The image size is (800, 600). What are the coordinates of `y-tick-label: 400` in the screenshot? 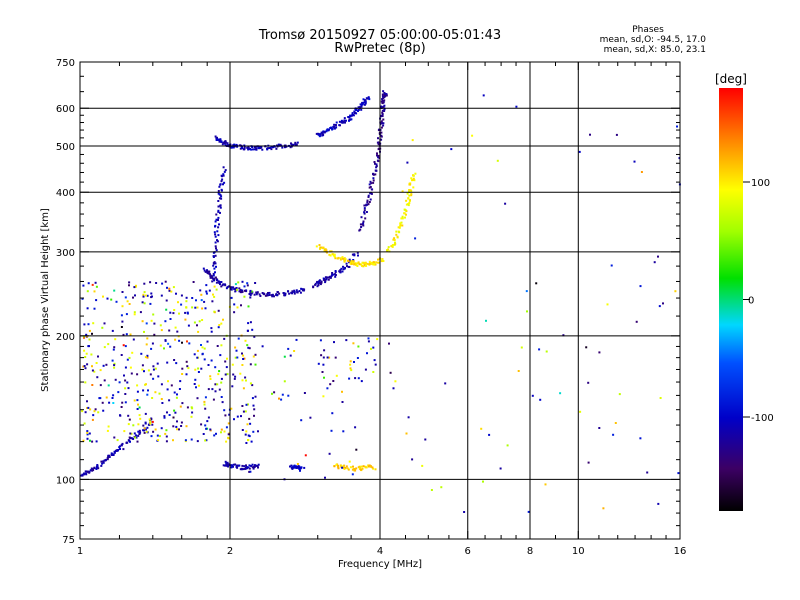 It's located at (65, 193).